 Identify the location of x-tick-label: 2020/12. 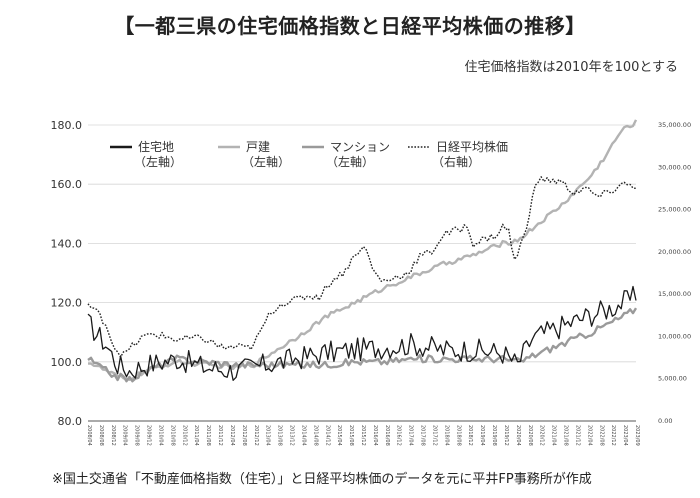
(542, 435).